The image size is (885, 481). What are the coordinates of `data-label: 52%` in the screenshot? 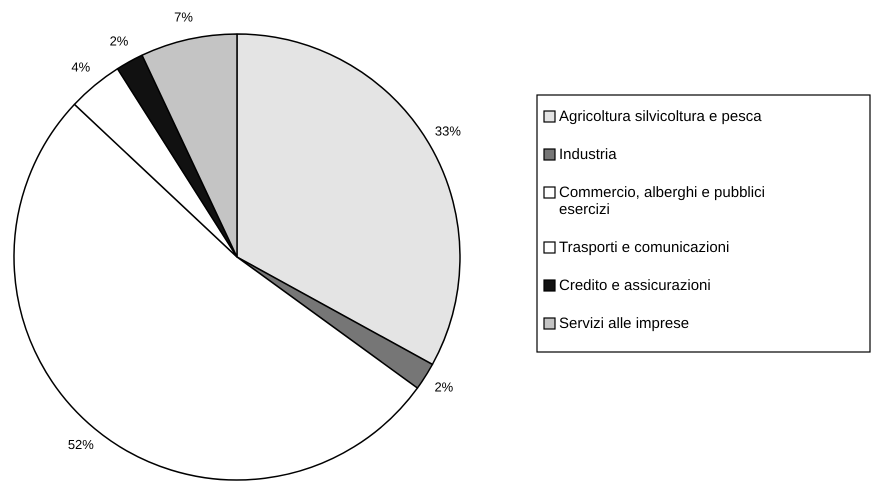 It's located at (81, 444).